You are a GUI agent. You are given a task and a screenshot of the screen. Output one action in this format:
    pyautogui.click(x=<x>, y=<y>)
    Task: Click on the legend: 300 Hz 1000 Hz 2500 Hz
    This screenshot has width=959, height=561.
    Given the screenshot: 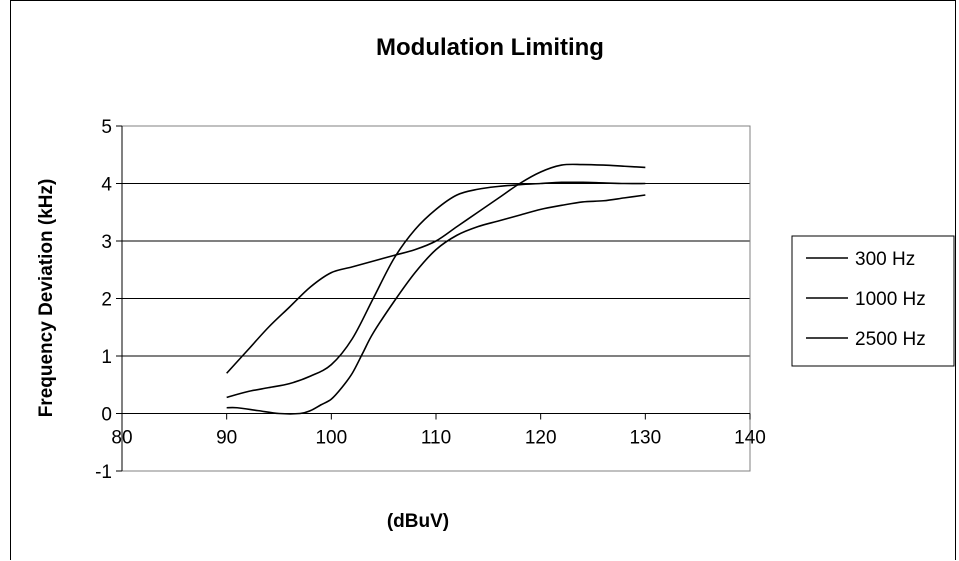 What is the action you would take?
    pyautogui.click(x=873, y=301)
    